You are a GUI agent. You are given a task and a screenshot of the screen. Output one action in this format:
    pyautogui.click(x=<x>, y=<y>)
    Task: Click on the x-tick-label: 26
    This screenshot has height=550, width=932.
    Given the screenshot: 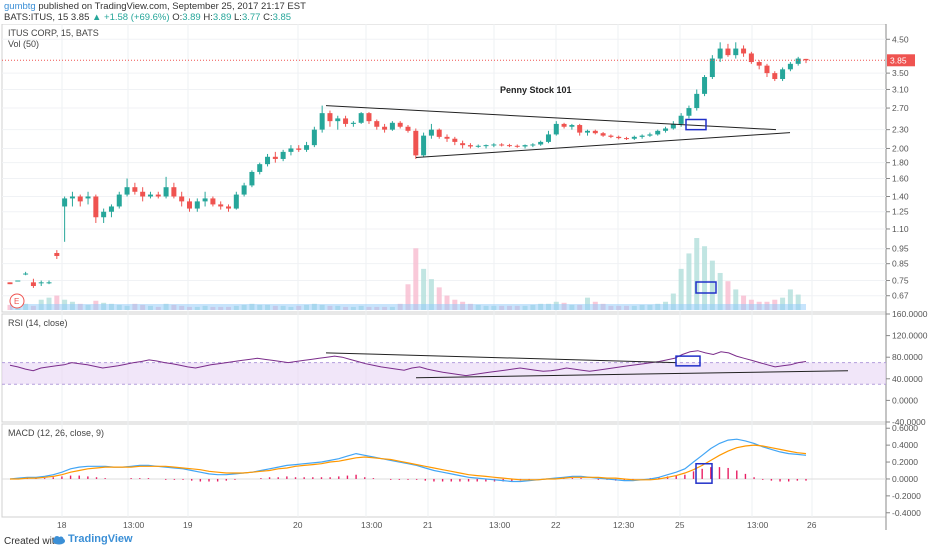 What is the action you would take?
    pyautogui.click(x=812, y=525)
    